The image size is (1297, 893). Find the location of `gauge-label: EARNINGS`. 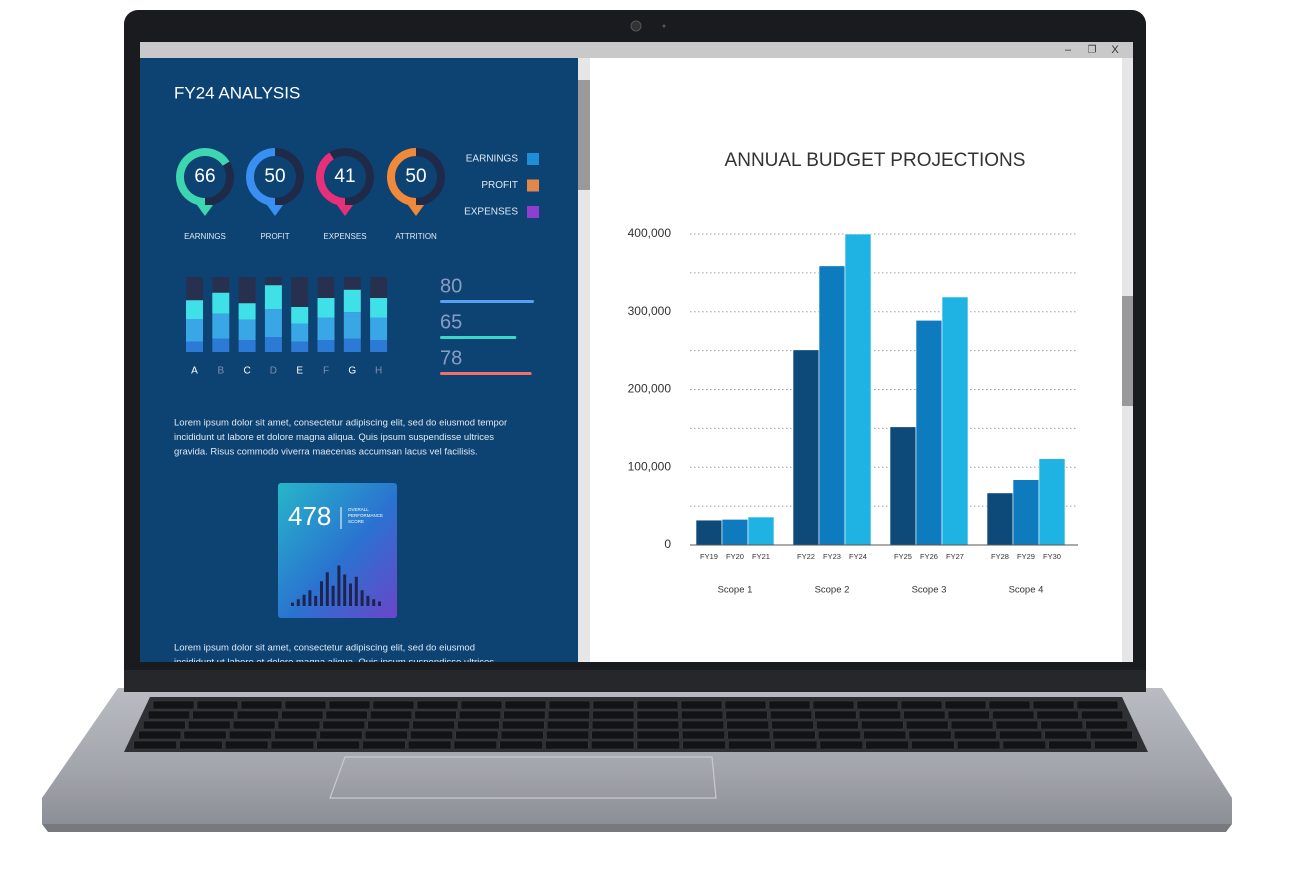

gauge-label: EARNINGS is located at coordinates (205, 236).